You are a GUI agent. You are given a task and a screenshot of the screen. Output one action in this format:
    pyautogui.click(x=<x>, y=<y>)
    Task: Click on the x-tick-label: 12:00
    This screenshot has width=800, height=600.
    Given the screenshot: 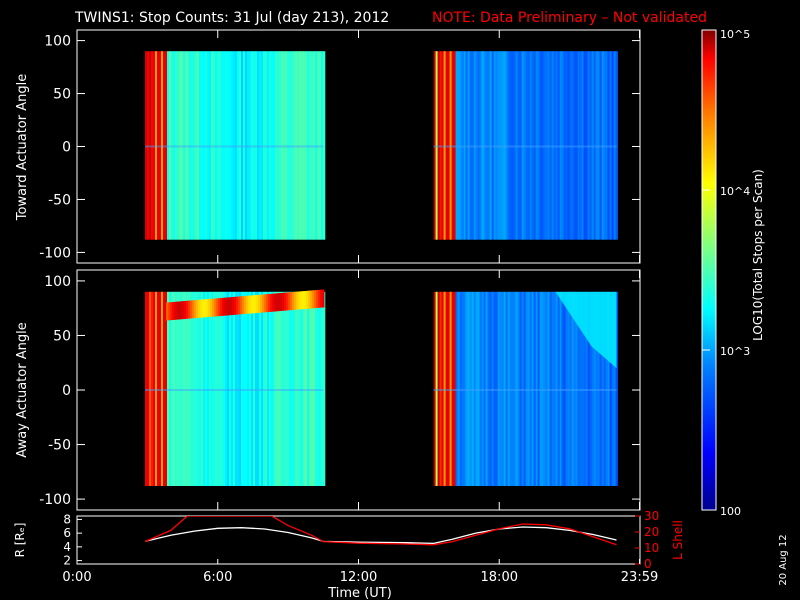 What is the action you would take?
    pyautogui.click(x=358, y=577)
    